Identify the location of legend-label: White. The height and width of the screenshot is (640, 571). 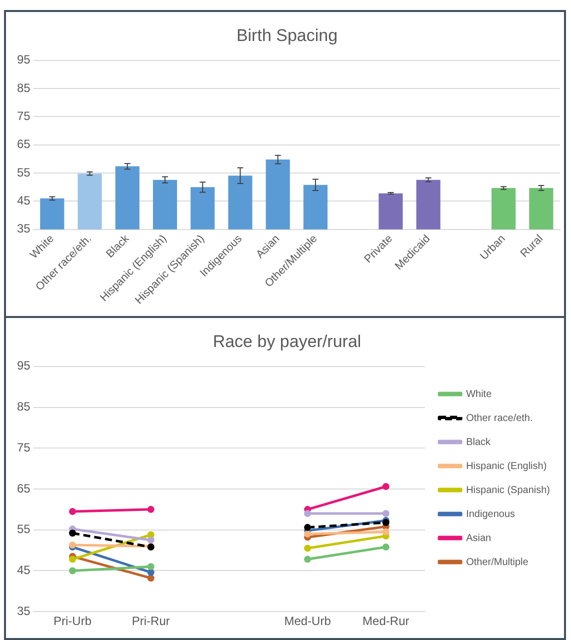
(479, 394).